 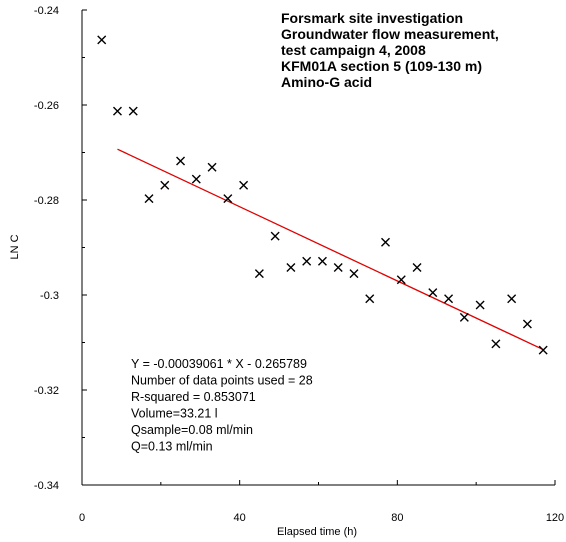 I want to click on annotation-line: Qsample=0.08 ml/min, so click(x=192, y=430).